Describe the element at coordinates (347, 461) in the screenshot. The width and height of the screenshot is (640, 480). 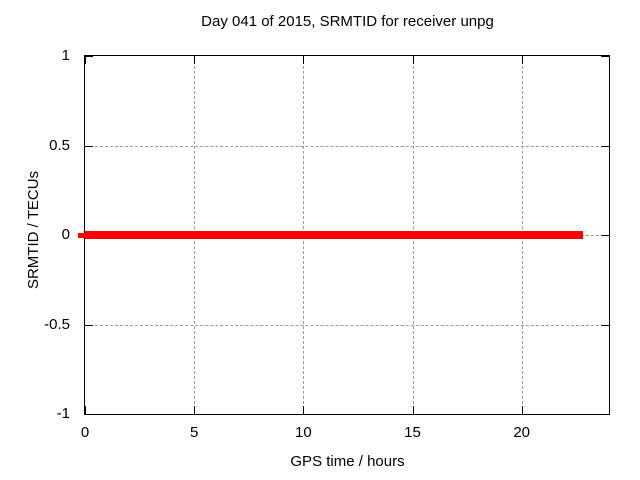
I see `x-axis-label: GPS time / hours` at that location.